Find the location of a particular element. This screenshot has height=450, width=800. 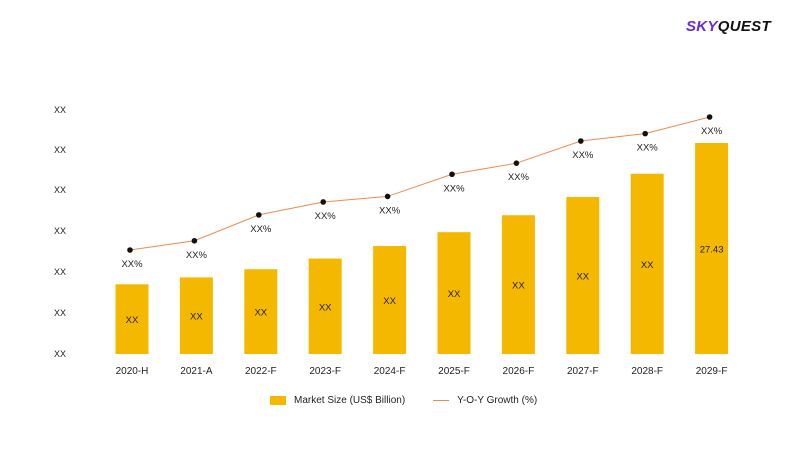

growth-marker-2028-F is located at coordinates (645, 133).